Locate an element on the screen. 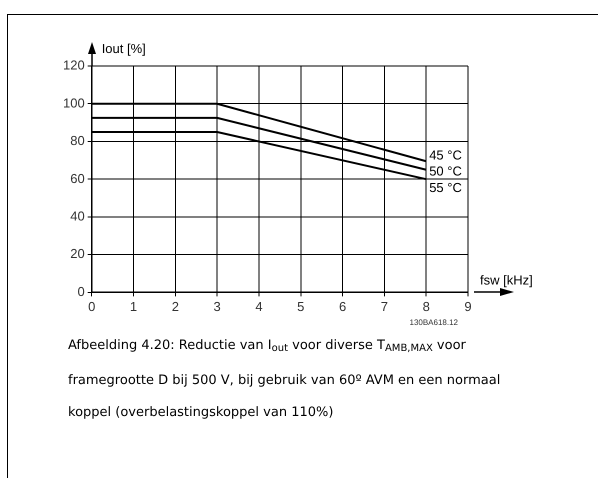 The width and height of the screenshot is (598, 478). y-tick-label: 80 is located at coordinates (77, 140).